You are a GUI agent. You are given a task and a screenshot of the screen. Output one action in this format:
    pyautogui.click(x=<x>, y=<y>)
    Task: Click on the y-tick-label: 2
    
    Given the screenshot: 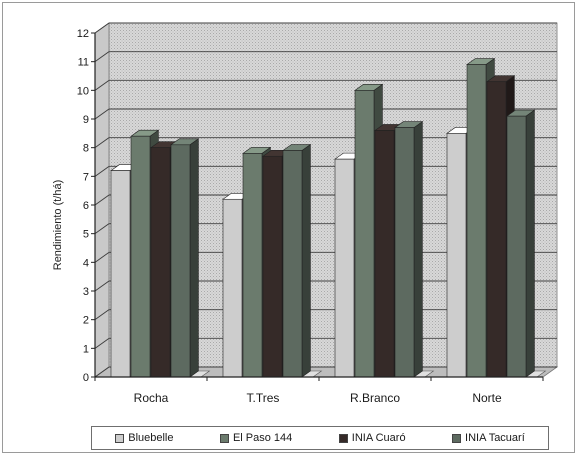 What is the action you would take?
    pyautogui.click(x=86, y=321)
    